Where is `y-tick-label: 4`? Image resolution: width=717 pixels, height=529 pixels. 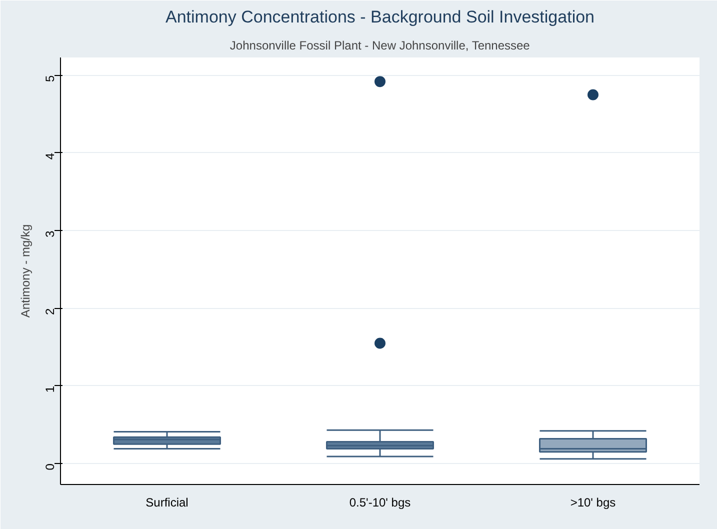 y-tick-label: 4 is located at coordinates (50, 156).